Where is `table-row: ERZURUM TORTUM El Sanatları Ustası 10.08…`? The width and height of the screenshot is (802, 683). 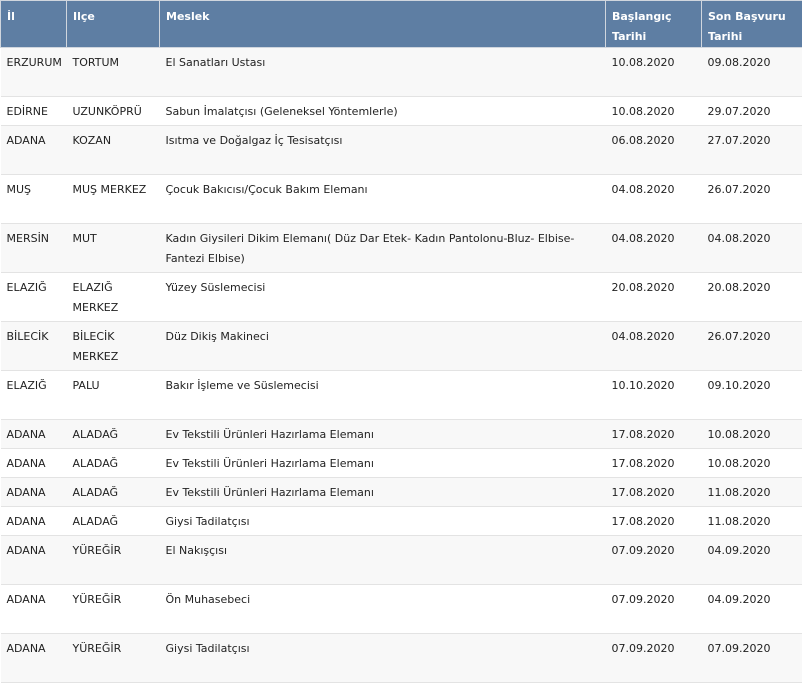 table-row: ERZURUM TORTUM El Sanatları Ustası 10.08… is located at coordinates (401, 72).